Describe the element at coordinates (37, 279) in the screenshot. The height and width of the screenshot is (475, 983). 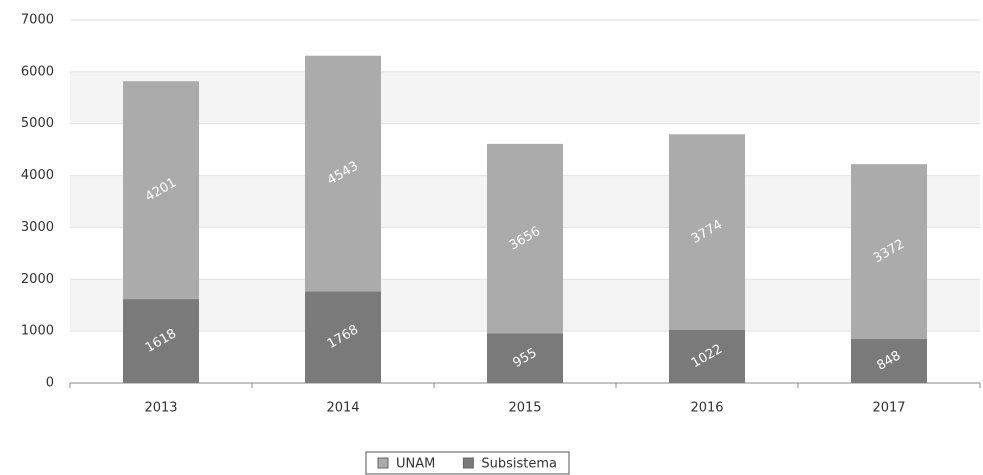
I see `y-tick-label: 2000` at that location.